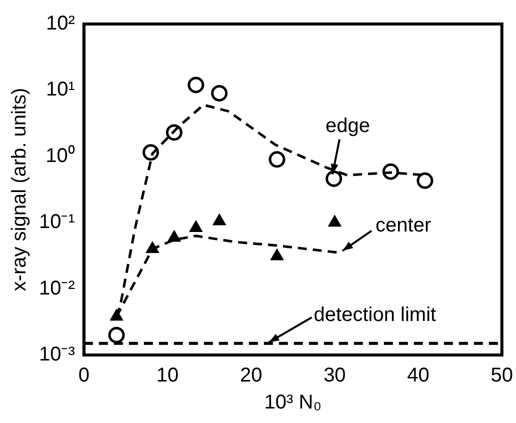 The image size is (516, 423). I want to click on annotation: center, so click(404, 225).